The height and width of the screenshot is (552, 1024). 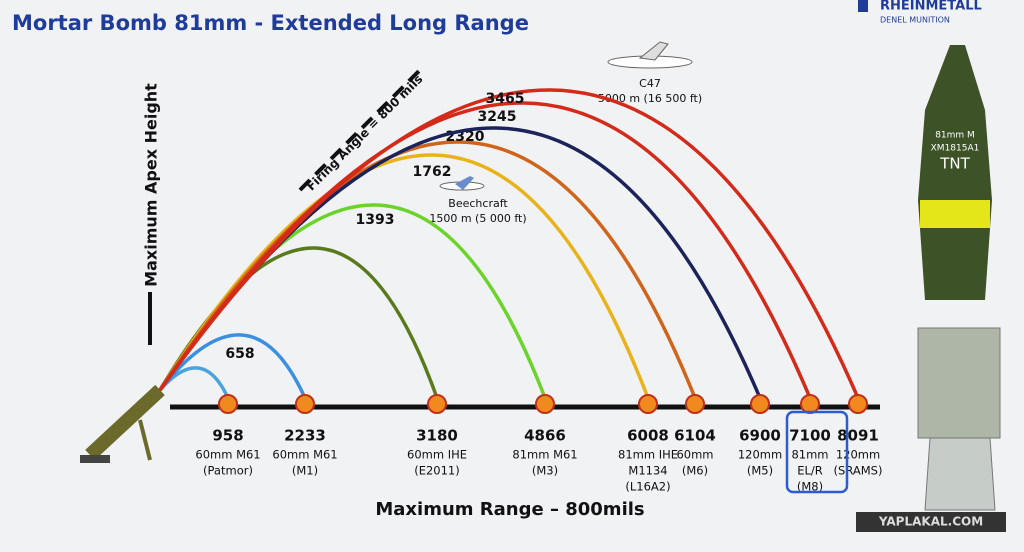 I want to click on round-name: (M3), so click(x=545, y=471).